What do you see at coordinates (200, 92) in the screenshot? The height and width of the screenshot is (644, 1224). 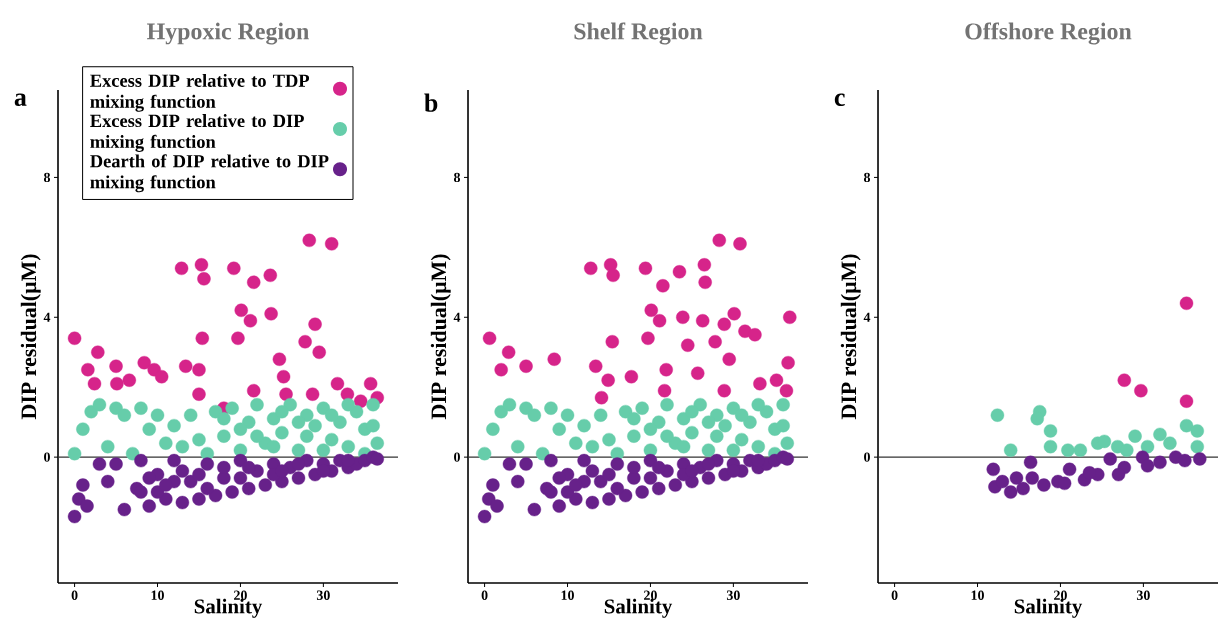 I see `legend-label: Excess DIP relative to TDP mixing function` at bounding box center [200, 92].